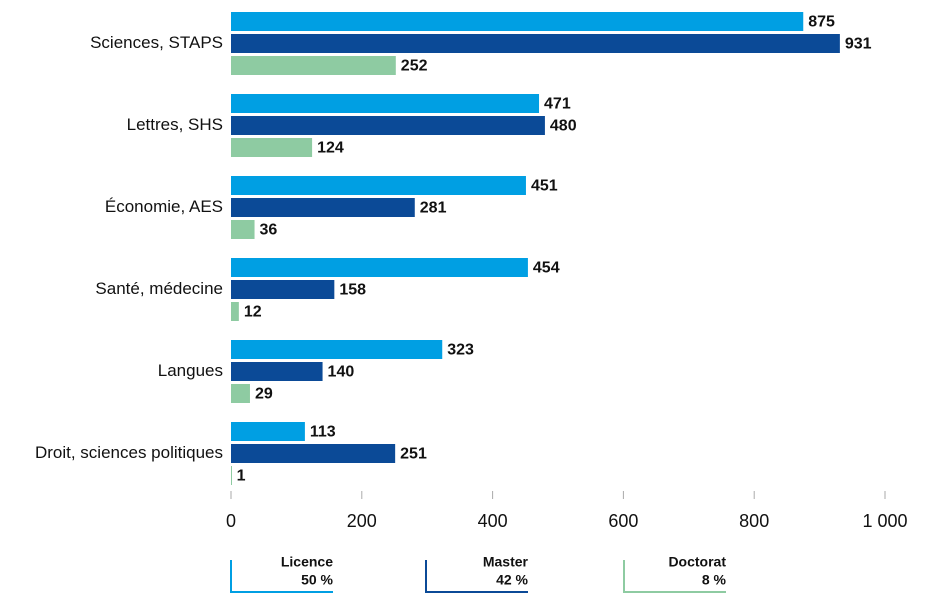  I want to click on x-tick-label: 200, so click(362, 521).